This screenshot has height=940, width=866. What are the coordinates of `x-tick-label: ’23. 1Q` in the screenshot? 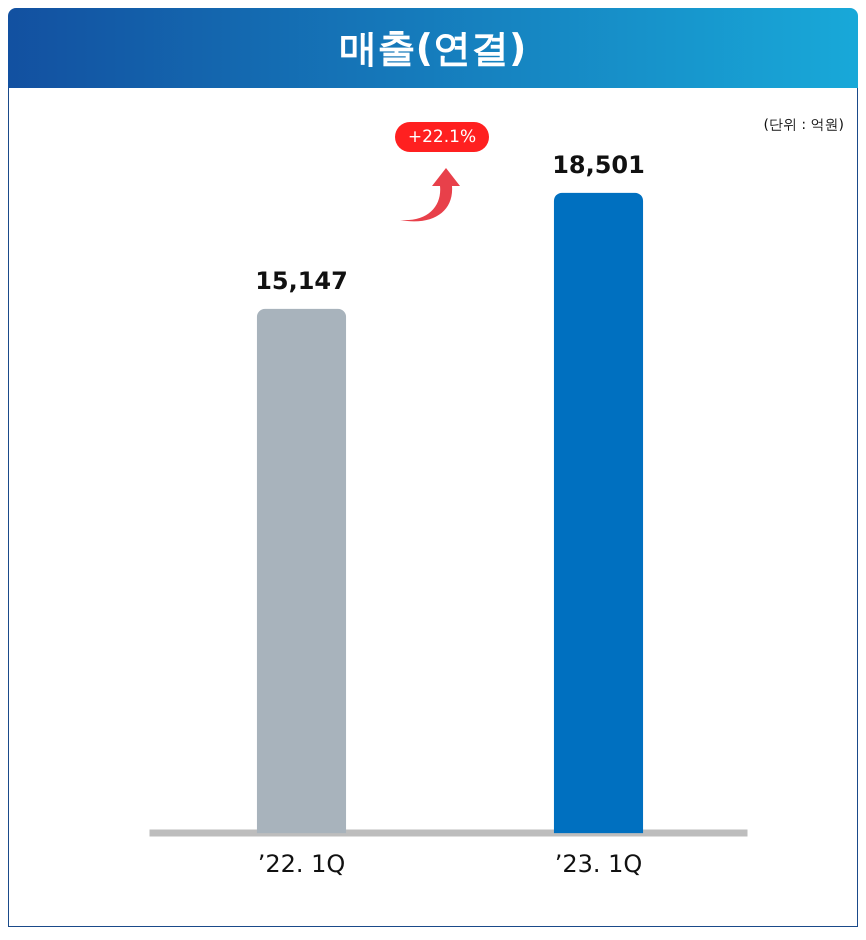 It's located at (598, 864).